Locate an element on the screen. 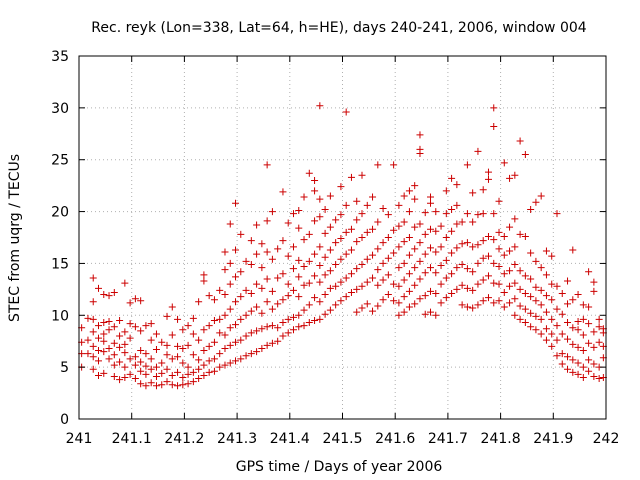 This screenshot has height=480, width=640. y-tick-label: 35 is located at coordinates (60, 57).